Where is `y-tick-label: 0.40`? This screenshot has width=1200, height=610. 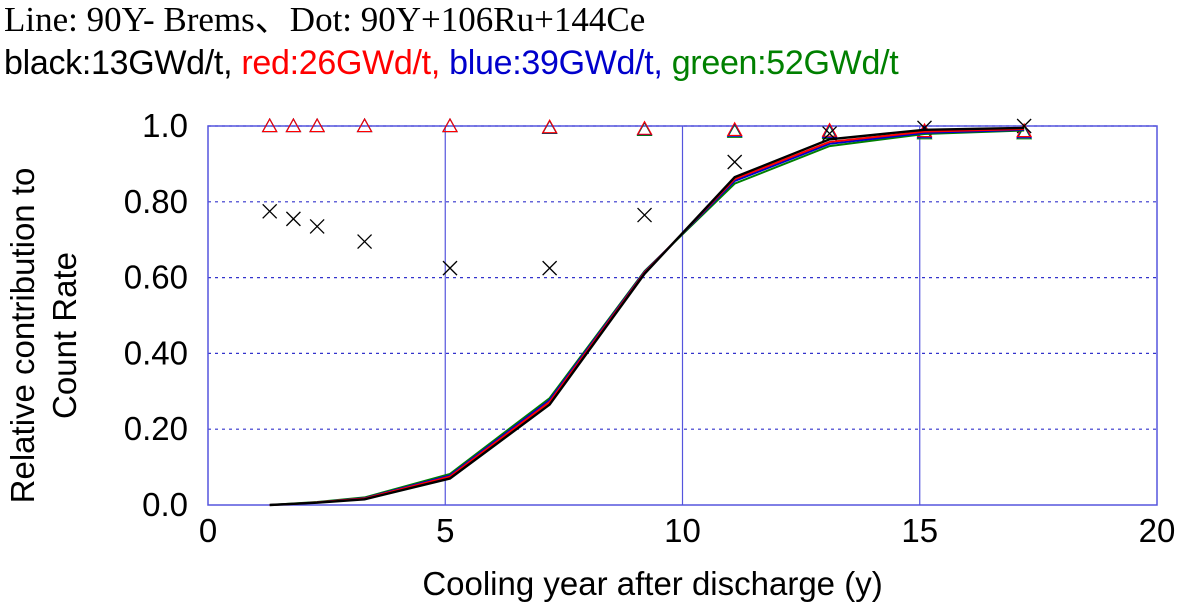
y-tick-label: 0.40 is located at coordinates (156, 352).